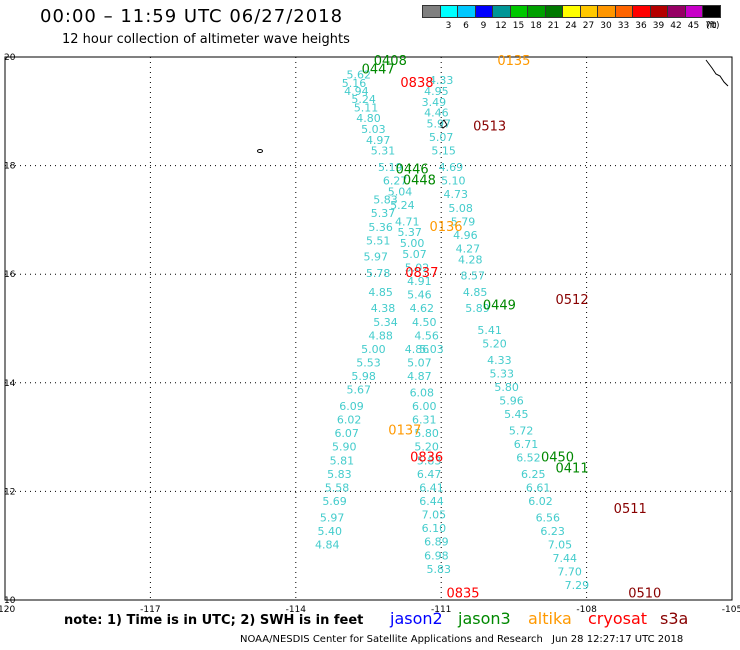 The image size is (740, 650). Describe the element at coordinates (10, 384) in the screenshot. I see `latitude-tick-label: 14` at that location.